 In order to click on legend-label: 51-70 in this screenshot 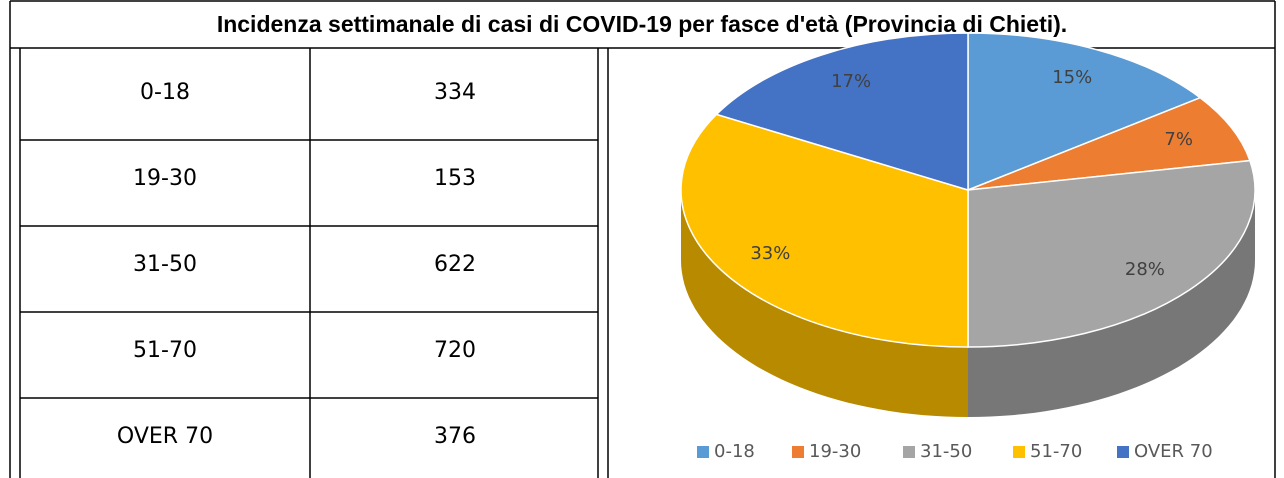, I will do `click(1056, 451)`.